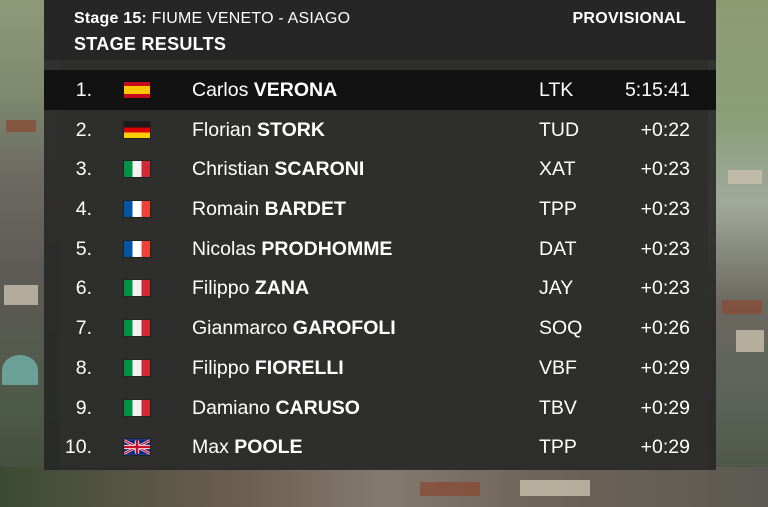 The image size is (768, 507). What do you see at coordinates (137, 129) in the screenshot?
I see `flag-de-icon` at bounding box center [137, 129].